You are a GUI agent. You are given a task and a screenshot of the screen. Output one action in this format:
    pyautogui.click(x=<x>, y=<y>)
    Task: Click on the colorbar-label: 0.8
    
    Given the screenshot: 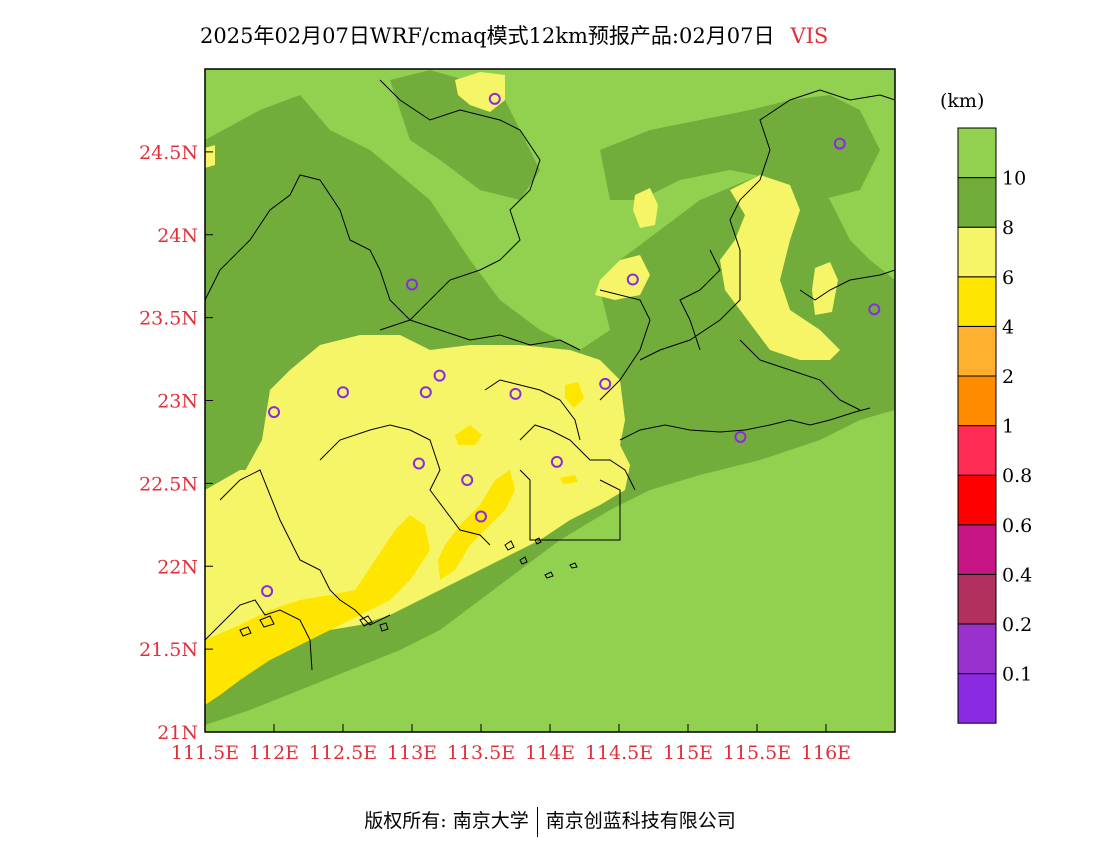 What is the action you would take?
    pyautogui.click(x=1017, y=476)
    